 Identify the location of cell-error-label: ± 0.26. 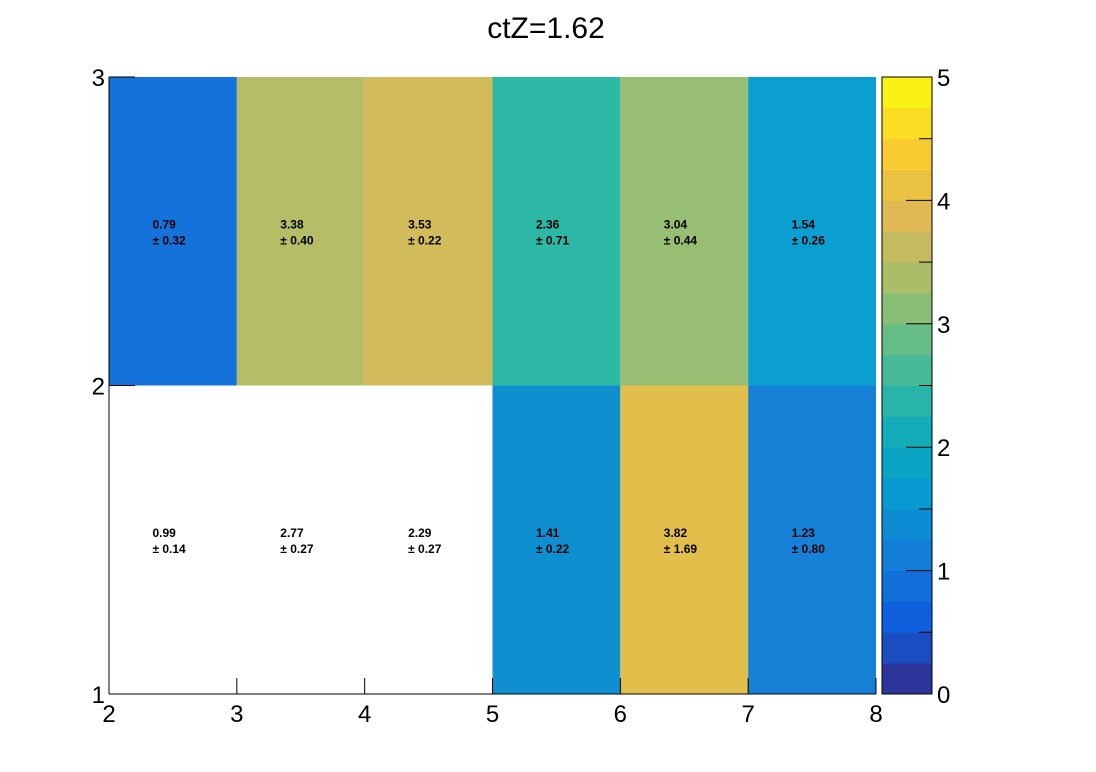
(809, 240).